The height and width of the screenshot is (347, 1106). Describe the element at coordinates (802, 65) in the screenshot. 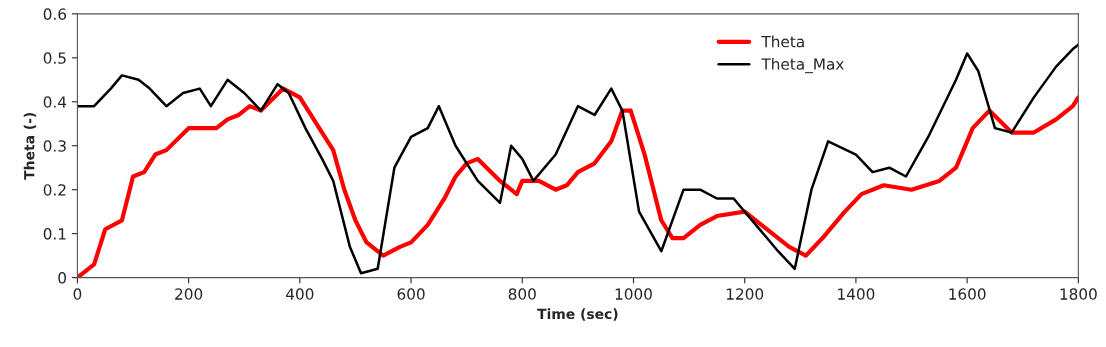

I see `legend-label: Theta_Max` at that location.